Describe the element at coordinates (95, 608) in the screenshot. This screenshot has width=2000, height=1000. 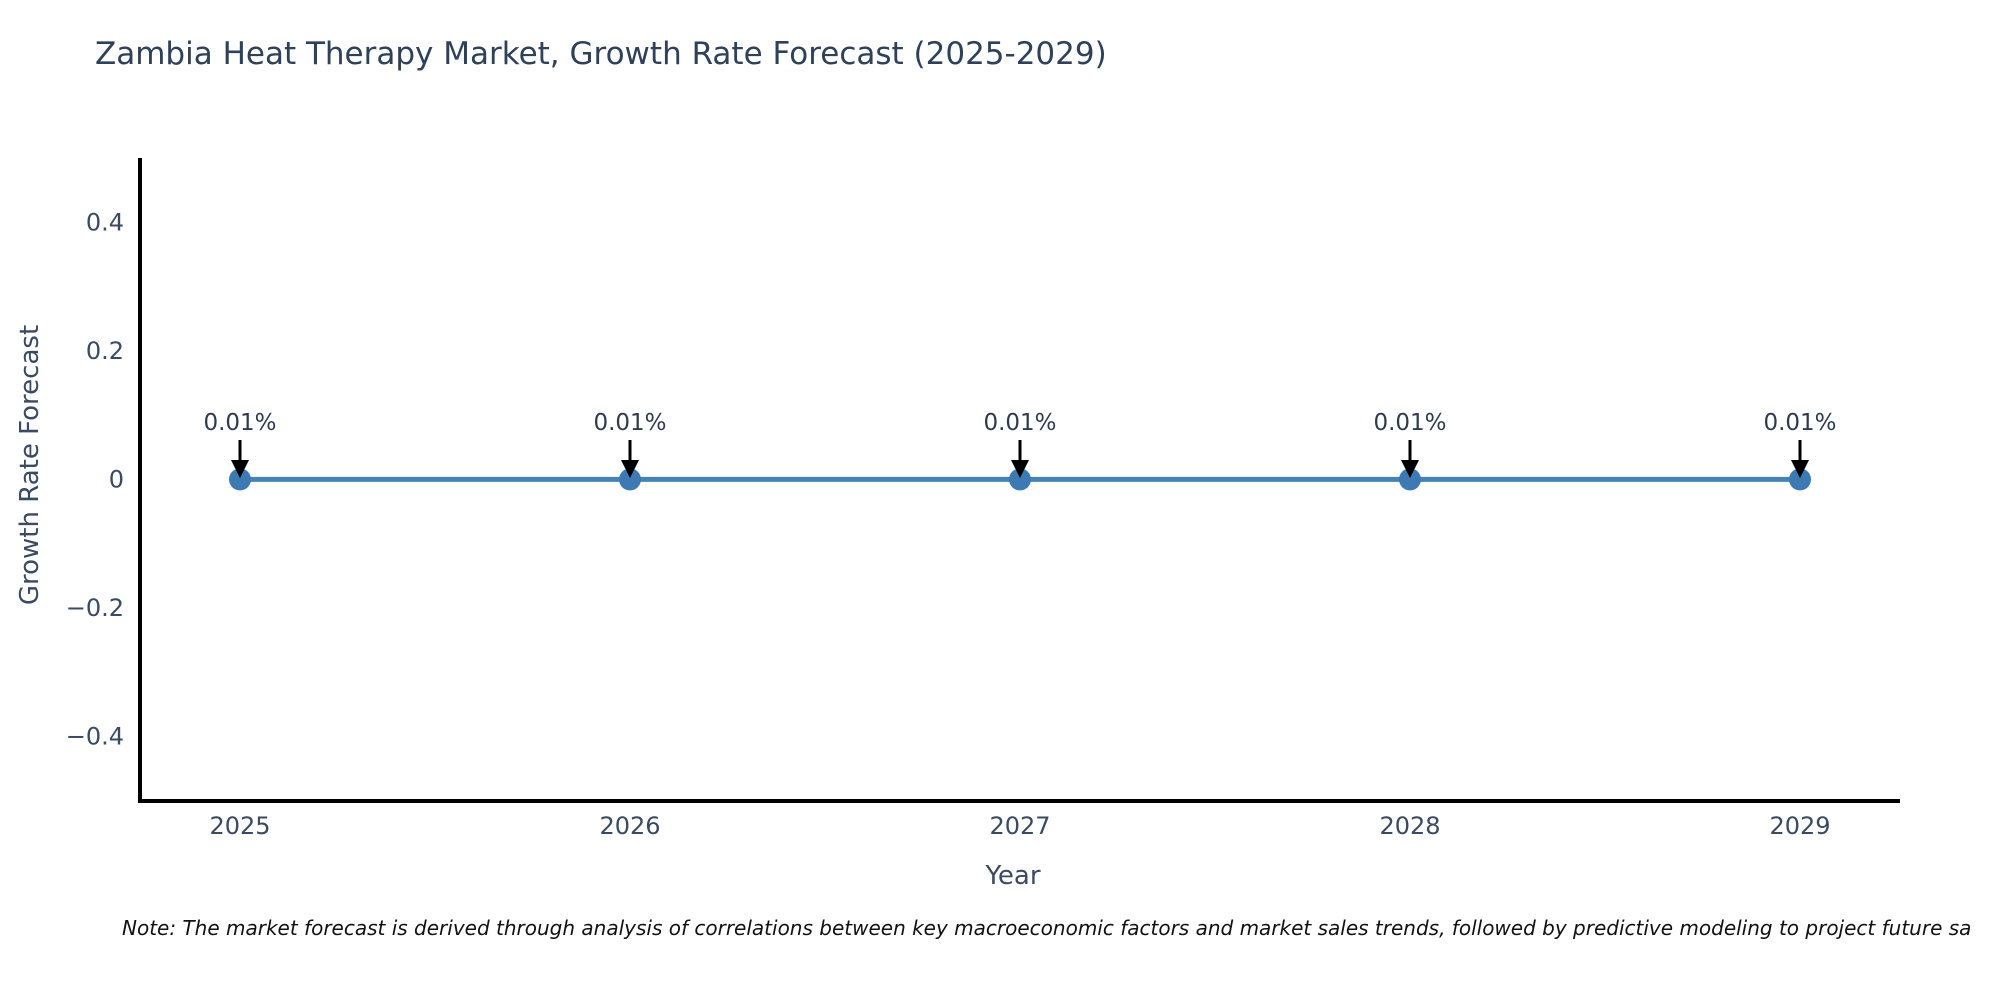
I see `y-tick-label: −0.2` at that location.